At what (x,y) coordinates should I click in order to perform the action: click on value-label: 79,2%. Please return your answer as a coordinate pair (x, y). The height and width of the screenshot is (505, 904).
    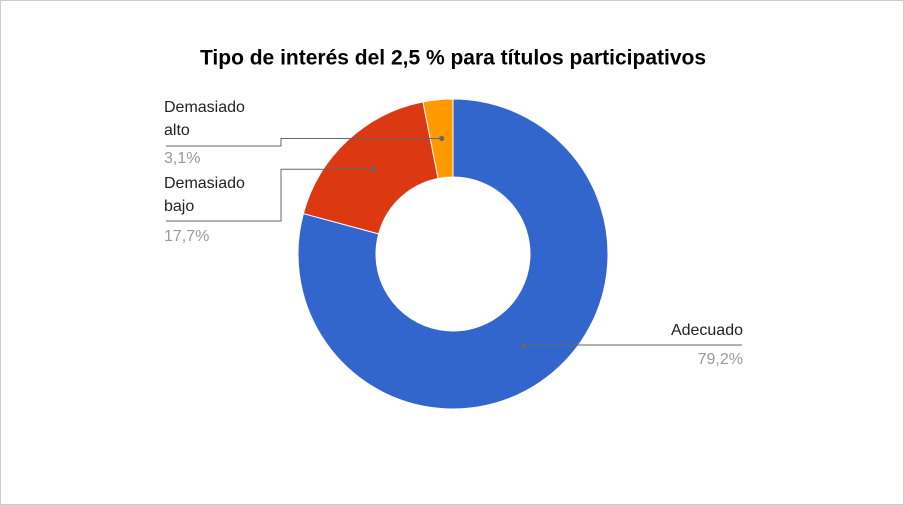
    Looking at the image, I should click on (720, 359).